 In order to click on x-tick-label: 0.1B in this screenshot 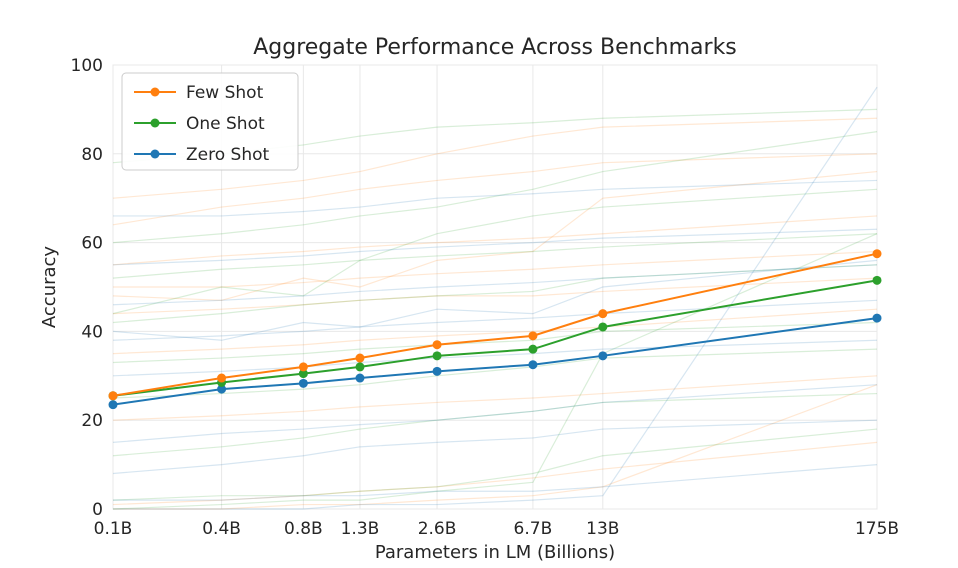, I will do `click(113, 529)`.